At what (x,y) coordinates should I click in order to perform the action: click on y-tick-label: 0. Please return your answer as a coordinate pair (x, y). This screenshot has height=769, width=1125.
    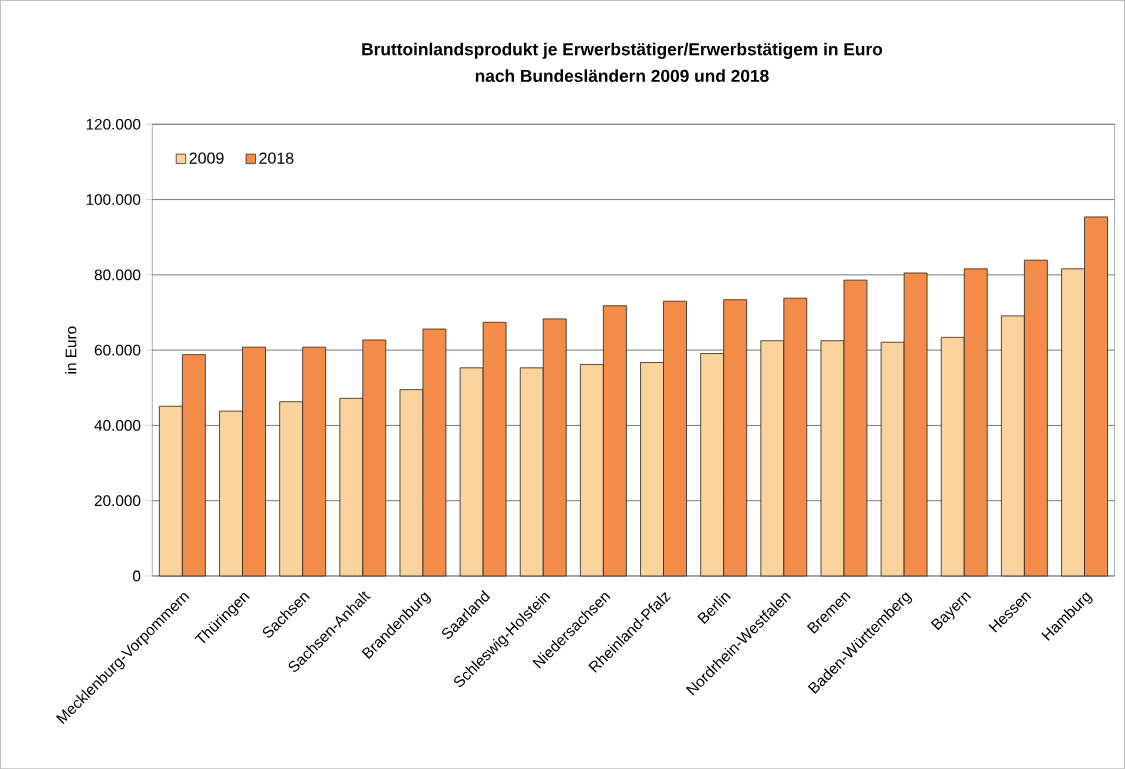
    Looking at the image, I should click on (137, 576).